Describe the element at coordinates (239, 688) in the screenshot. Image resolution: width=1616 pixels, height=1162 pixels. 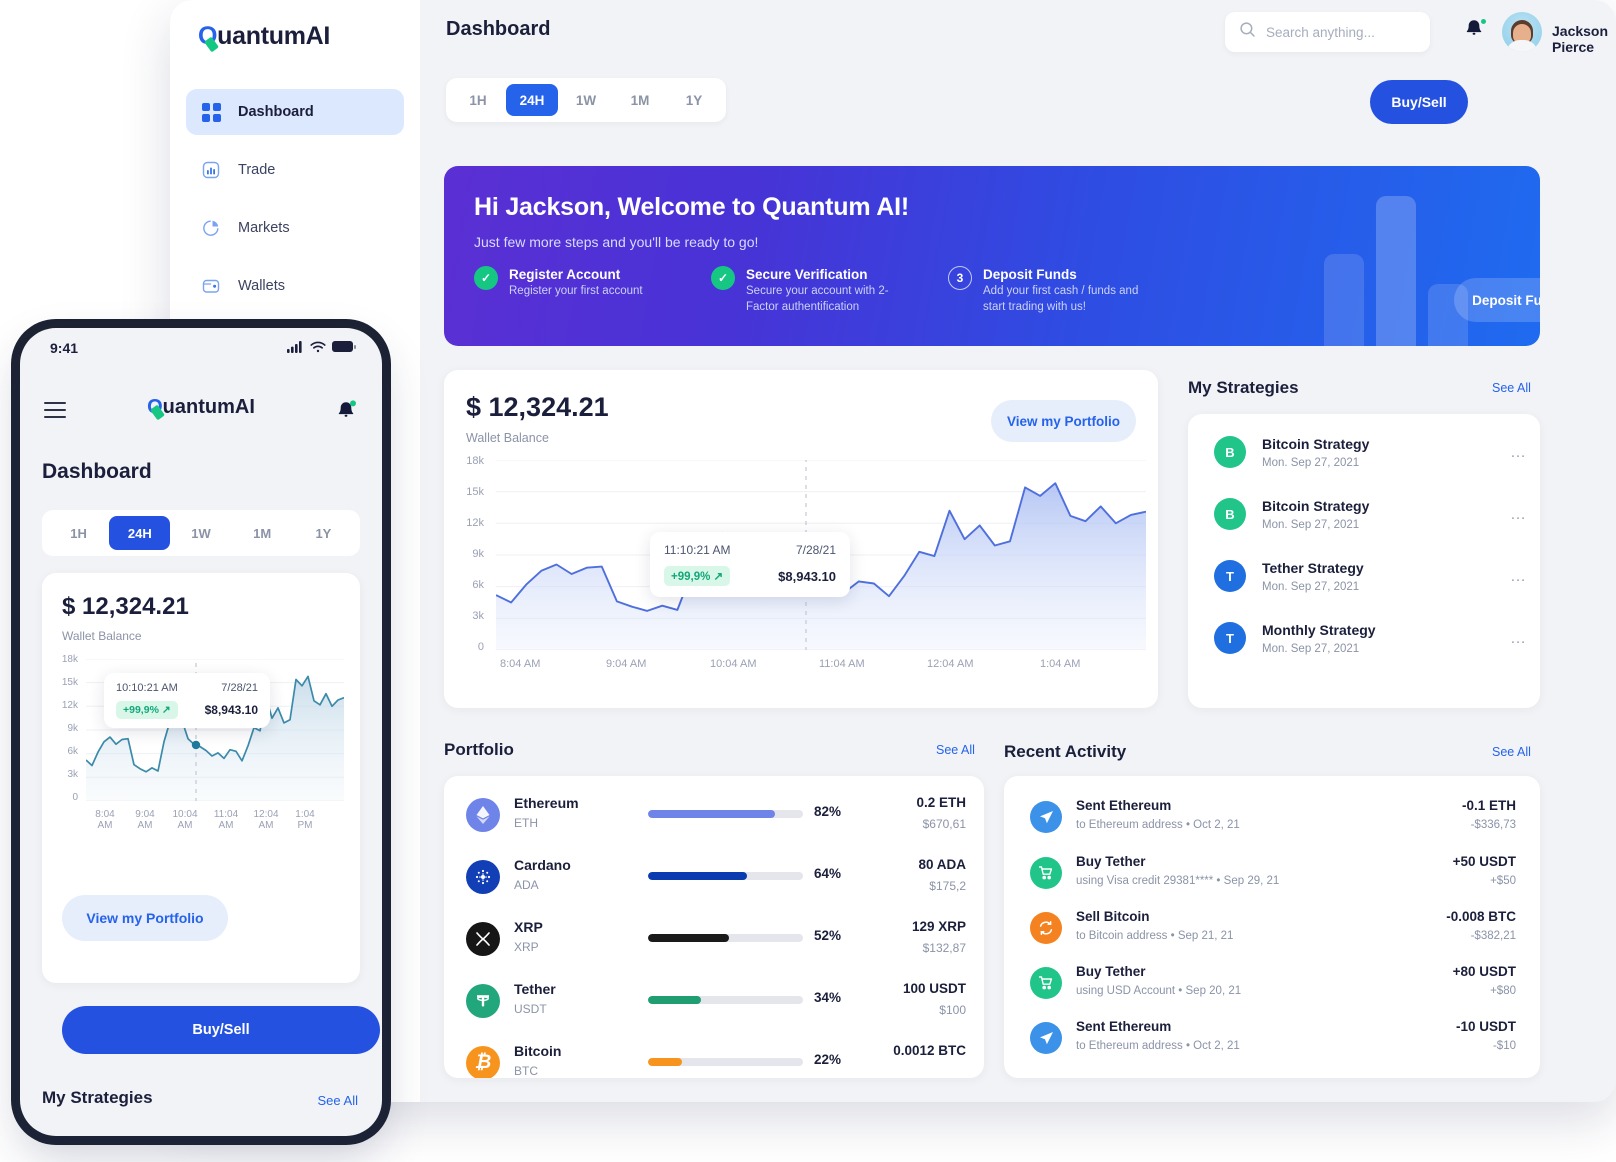
I see `tooltip-date: 7/28/21` at that location.